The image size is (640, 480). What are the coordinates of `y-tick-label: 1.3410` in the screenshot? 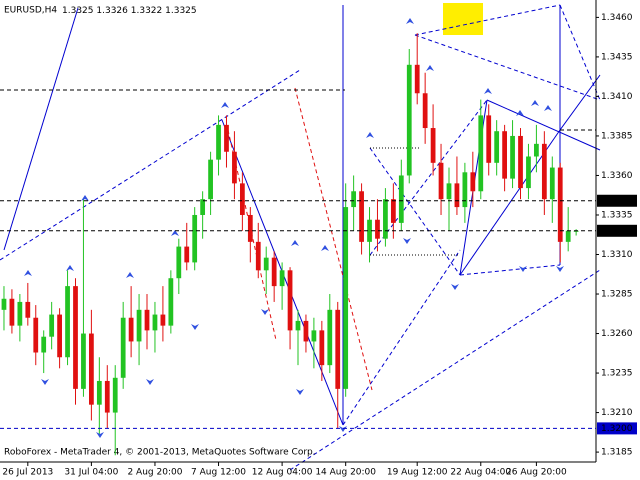 It's located at (617, 97).